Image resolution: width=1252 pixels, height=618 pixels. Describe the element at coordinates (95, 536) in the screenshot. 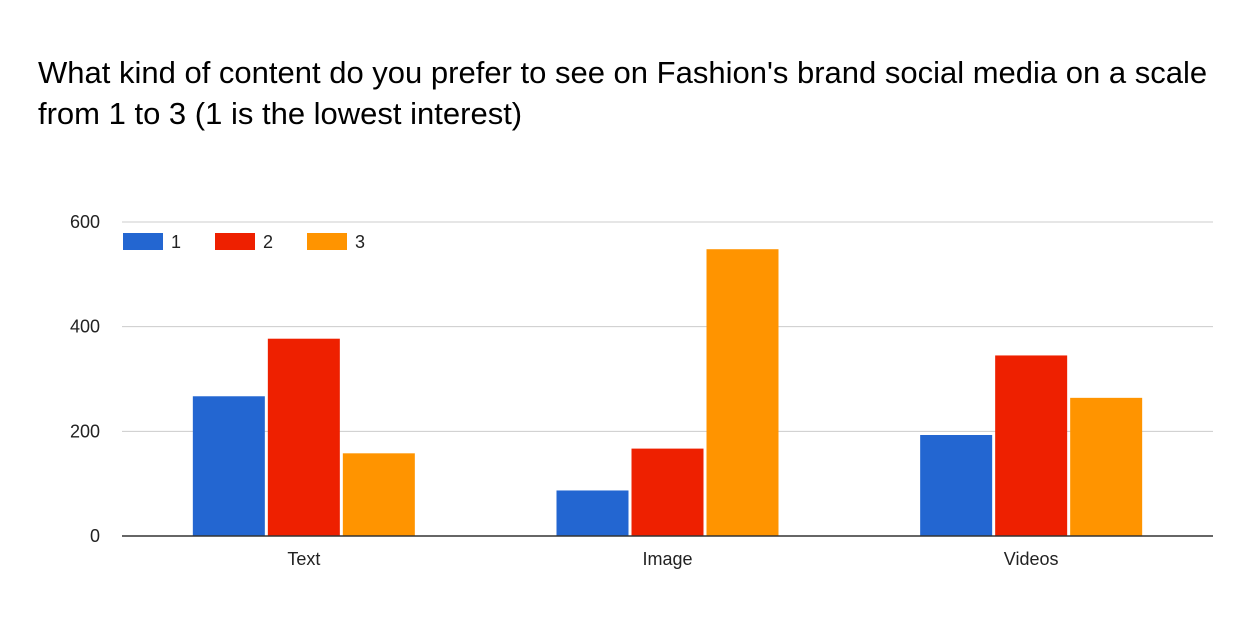

I see `y-tick-label: 0` at that location.